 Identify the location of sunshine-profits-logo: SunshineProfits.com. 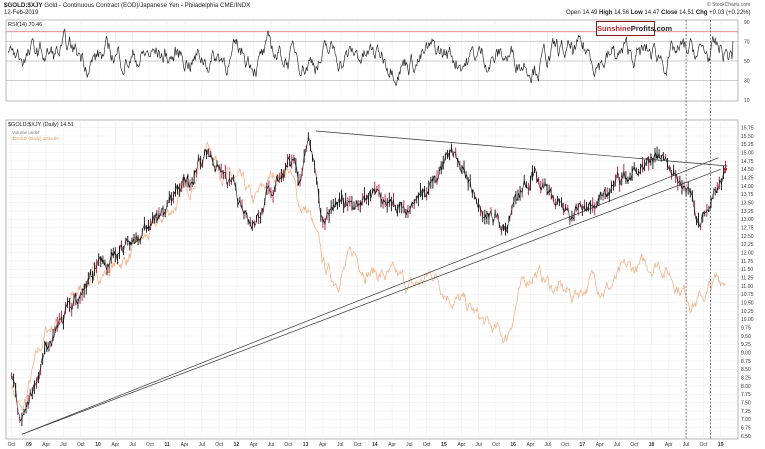
(634, 28).